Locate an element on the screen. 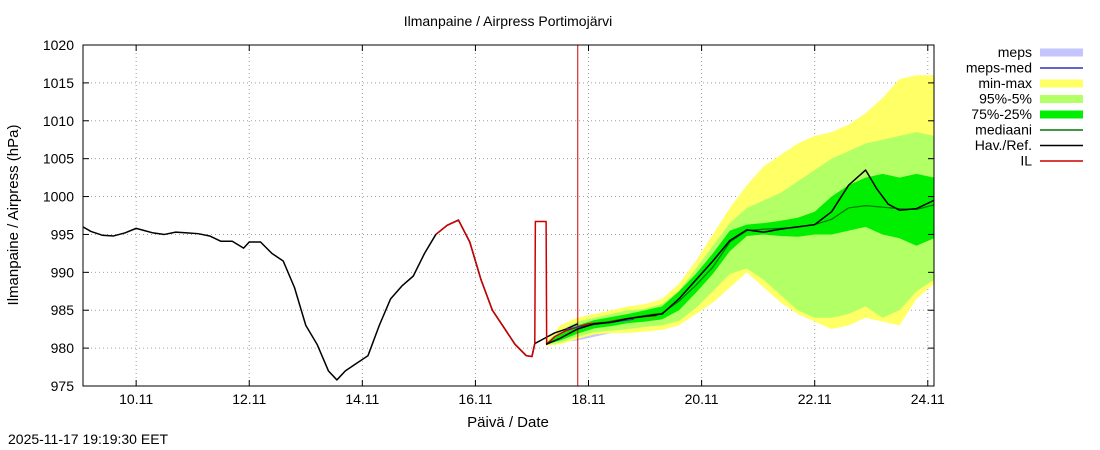 The image size is (1100, 450). y-tick-label: 1015 is located at coordinates (58, 83).